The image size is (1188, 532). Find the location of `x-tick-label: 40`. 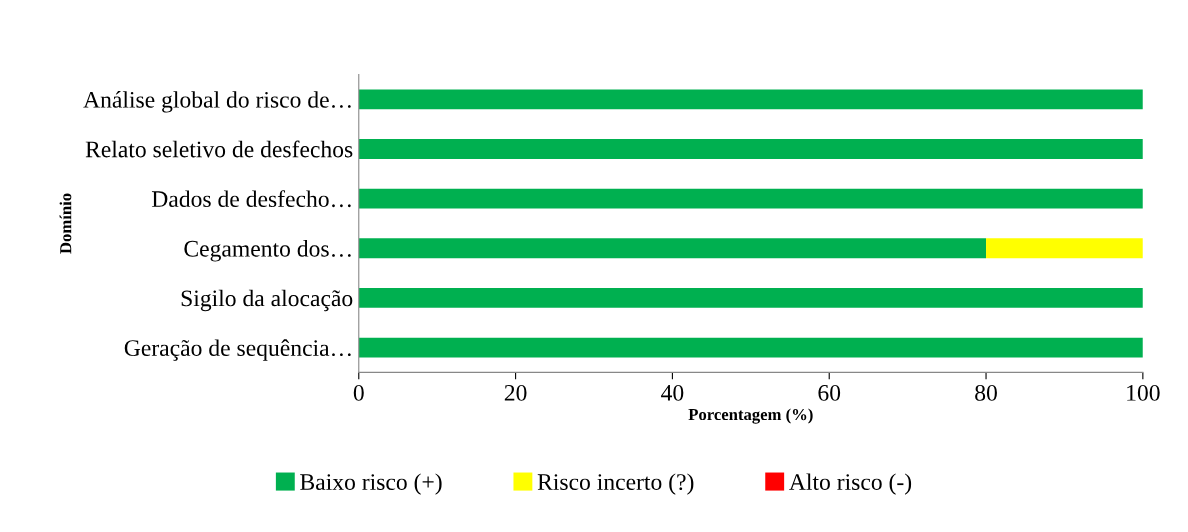

x-tick-label: 40 is located at coordinates (672, 392).